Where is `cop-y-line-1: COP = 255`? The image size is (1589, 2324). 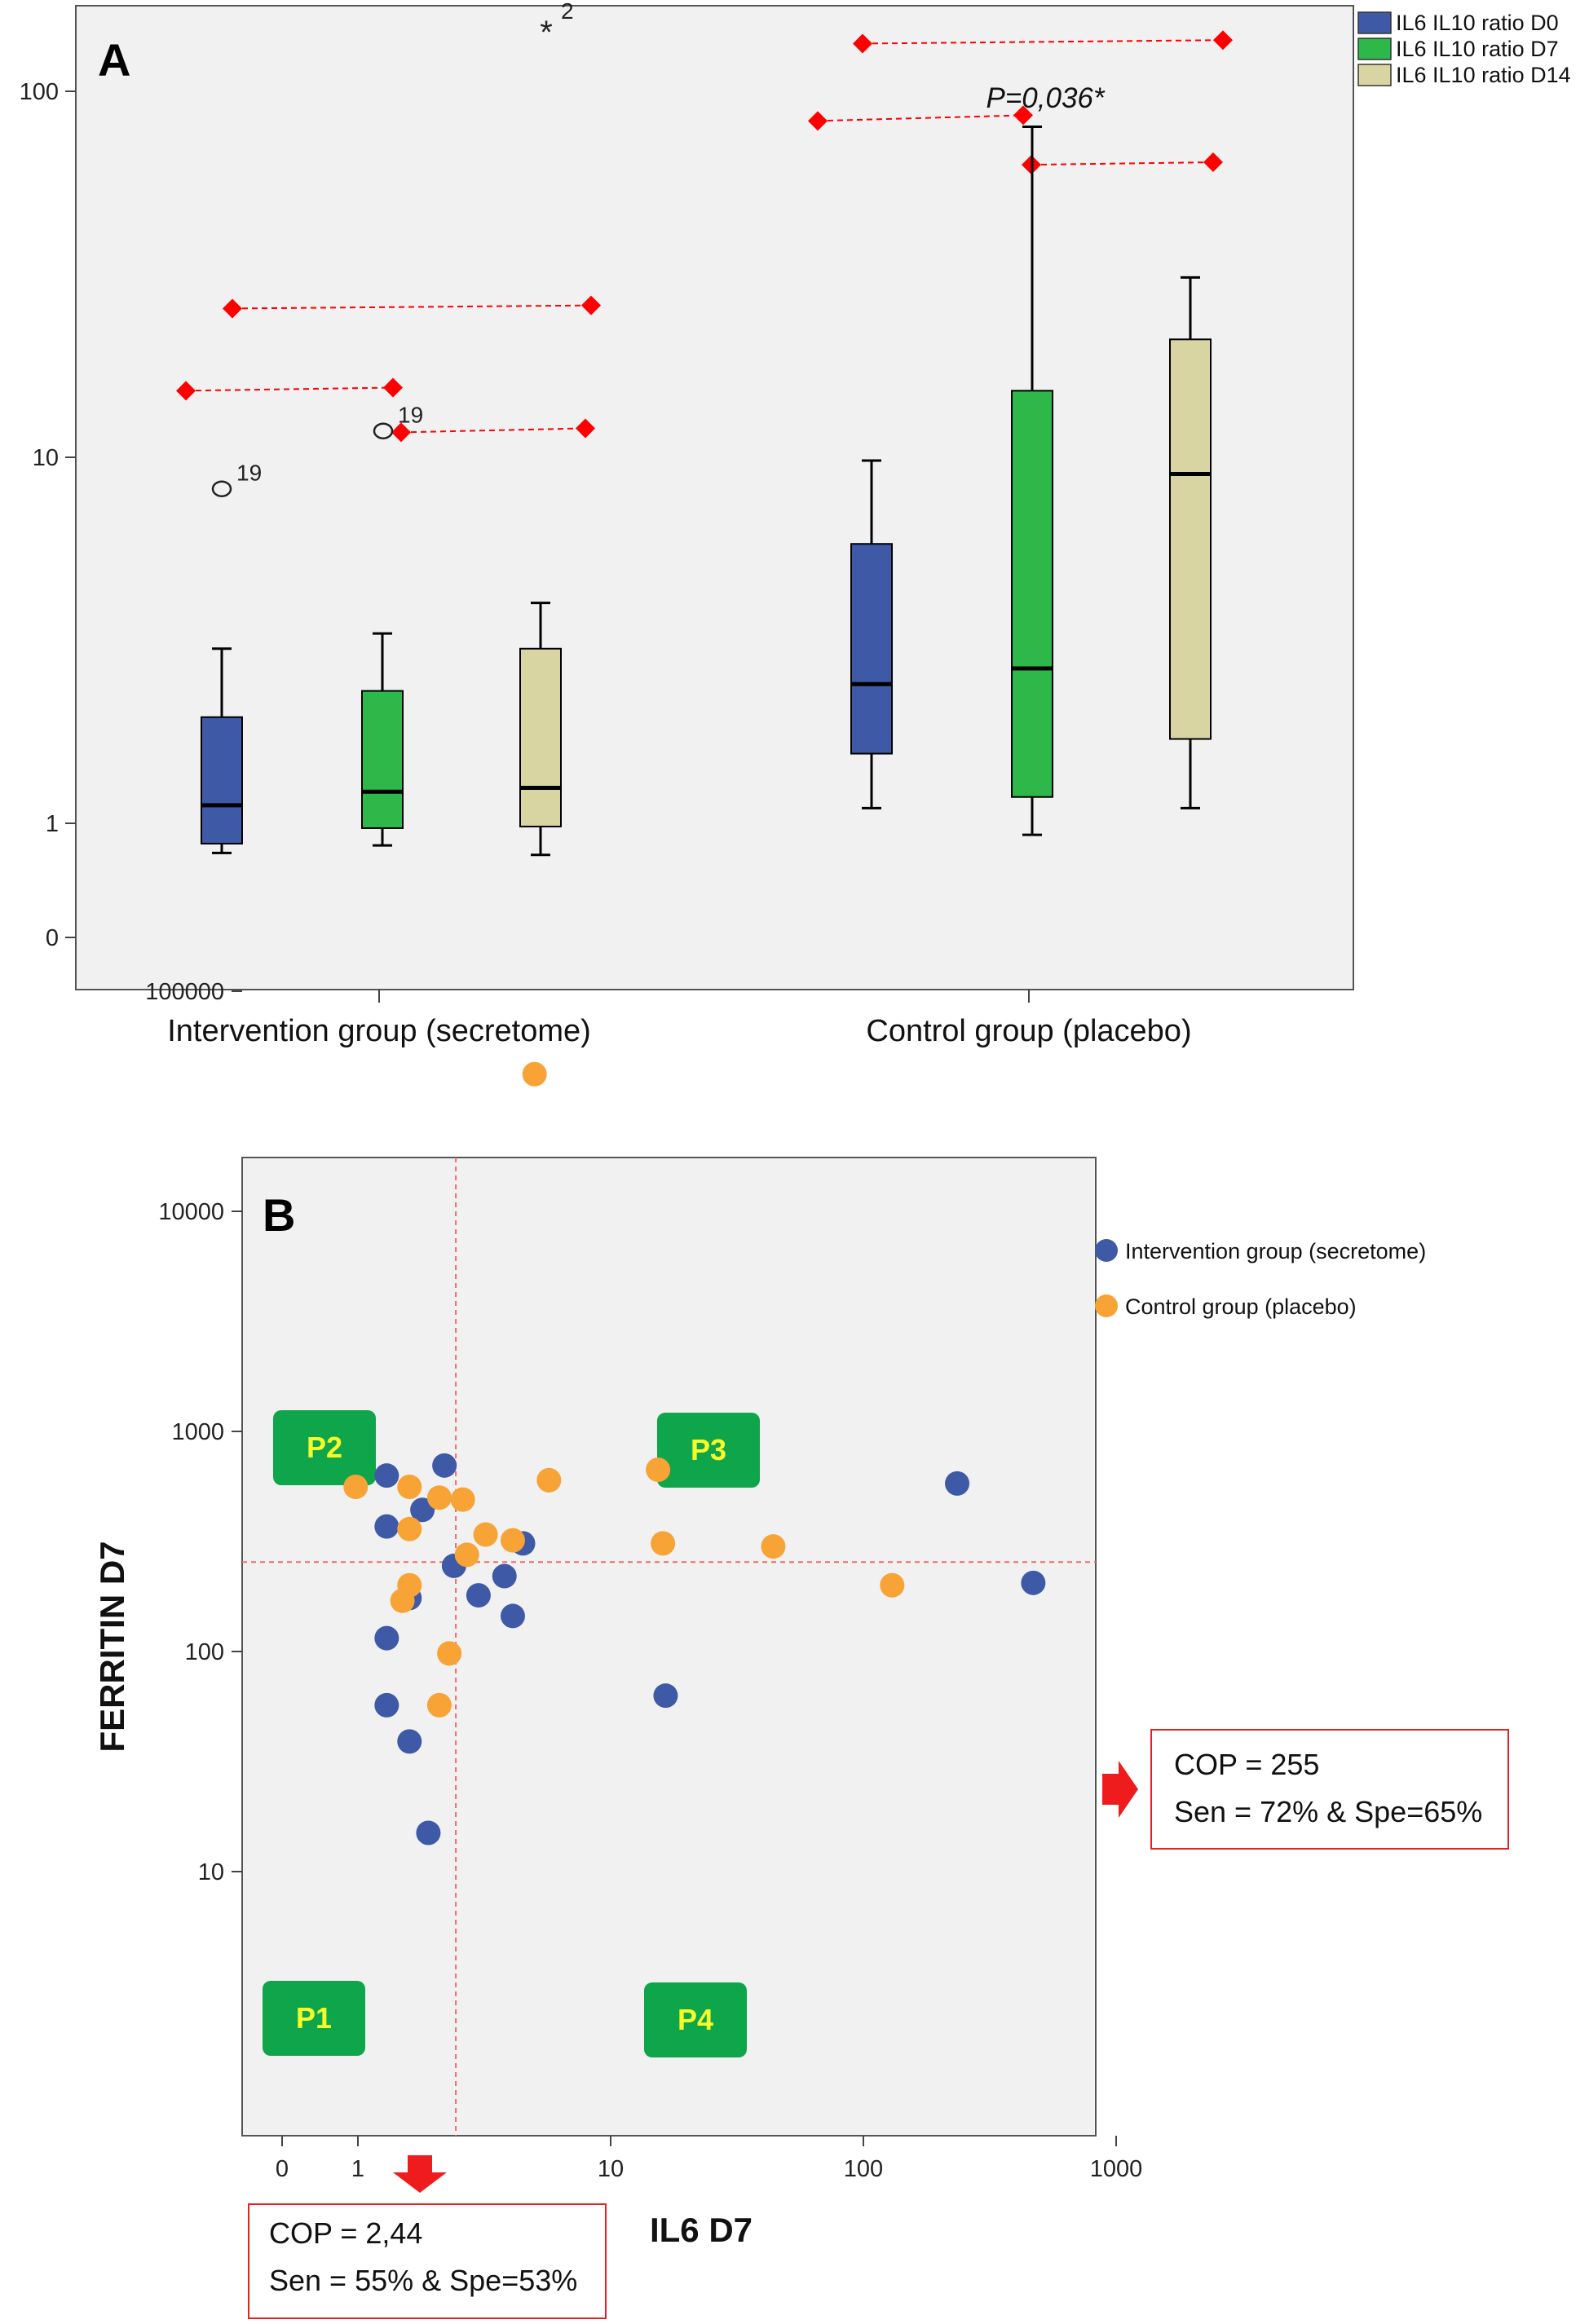
cop-y-line-1: COP = 255 is located at coordinates (1246, 1764).